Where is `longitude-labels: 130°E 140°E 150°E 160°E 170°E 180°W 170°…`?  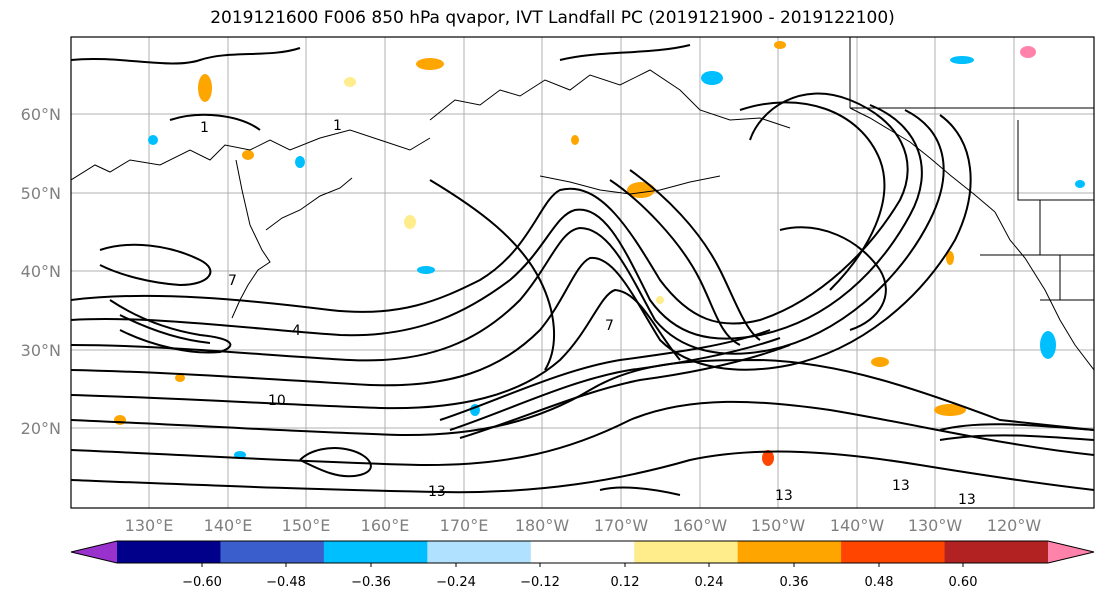
longitude-labels: 130°E 140°E 150°E 160°E 170°E 180°W 170°… is located at coordinates (583, 525).